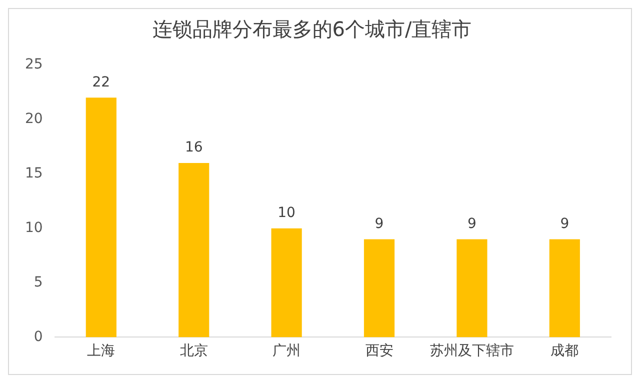 Image resolution: width=640 pixels, height=383 pixels. Describe the element at coordinates (193, 148) in the screenshot. I see `data-label: 16` at that location.